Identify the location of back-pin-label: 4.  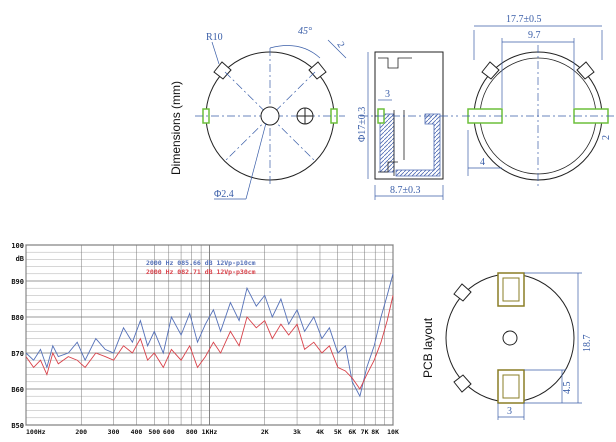
(482, 162).